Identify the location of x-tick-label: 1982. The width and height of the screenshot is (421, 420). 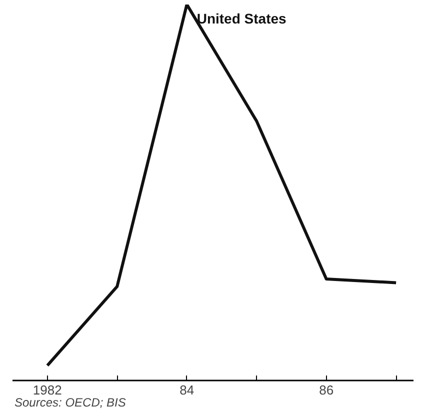
(47, 390).